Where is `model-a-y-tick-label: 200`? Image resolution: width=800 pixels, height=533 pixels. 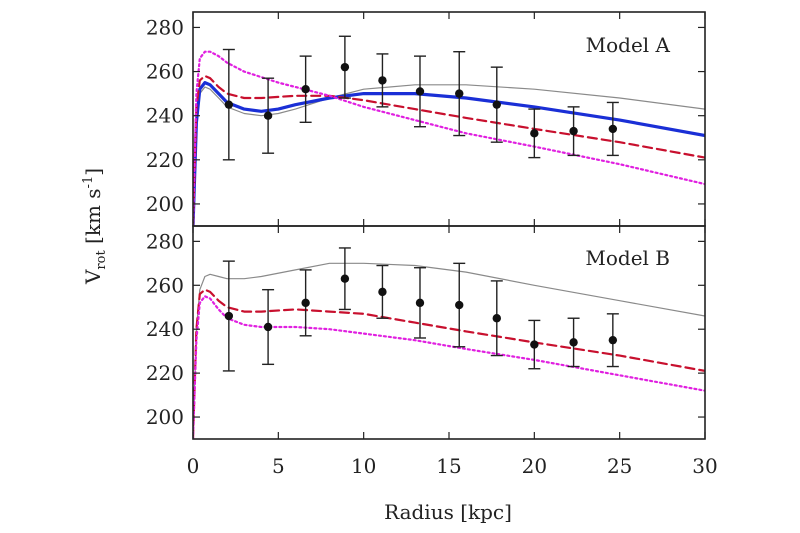
model-a-y-tick-label: 200 is located at coordinates (165, 204).